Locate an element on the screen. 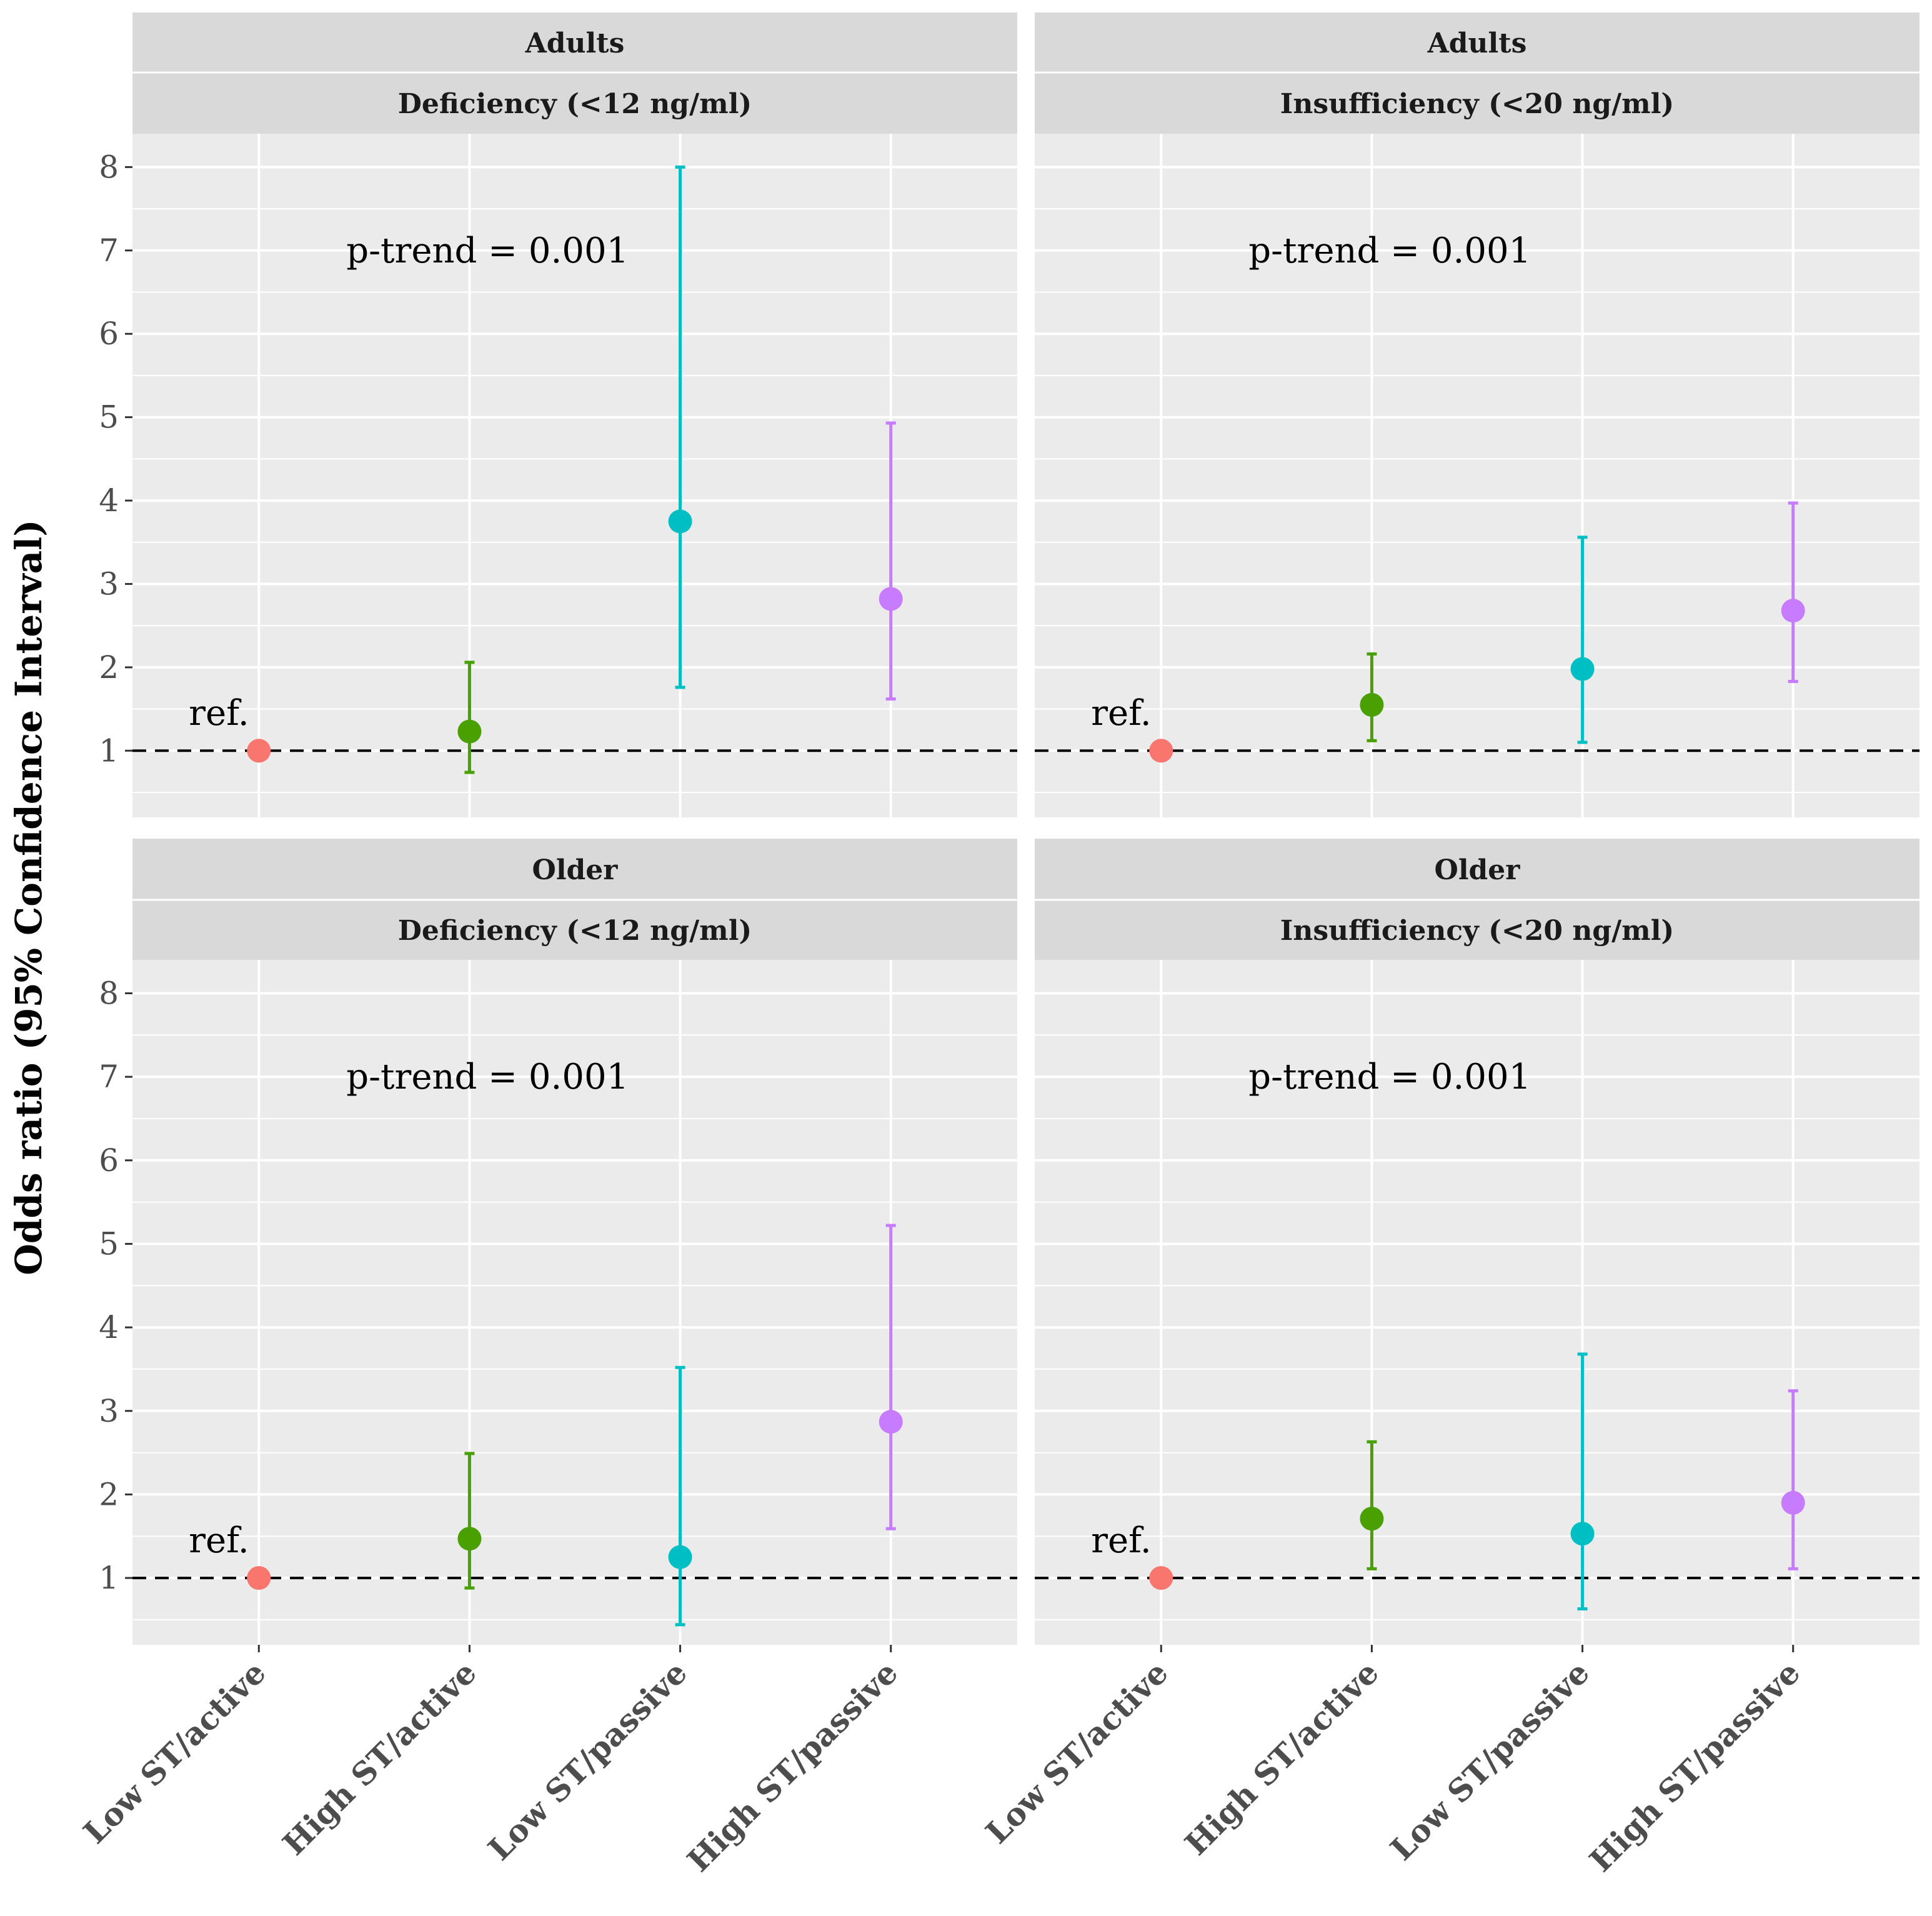 The width and height of the screenshot is (1932, 1916). y-axis-label: Odds ratio (95% Confidence Interval) is located at coordinates (28, 897).